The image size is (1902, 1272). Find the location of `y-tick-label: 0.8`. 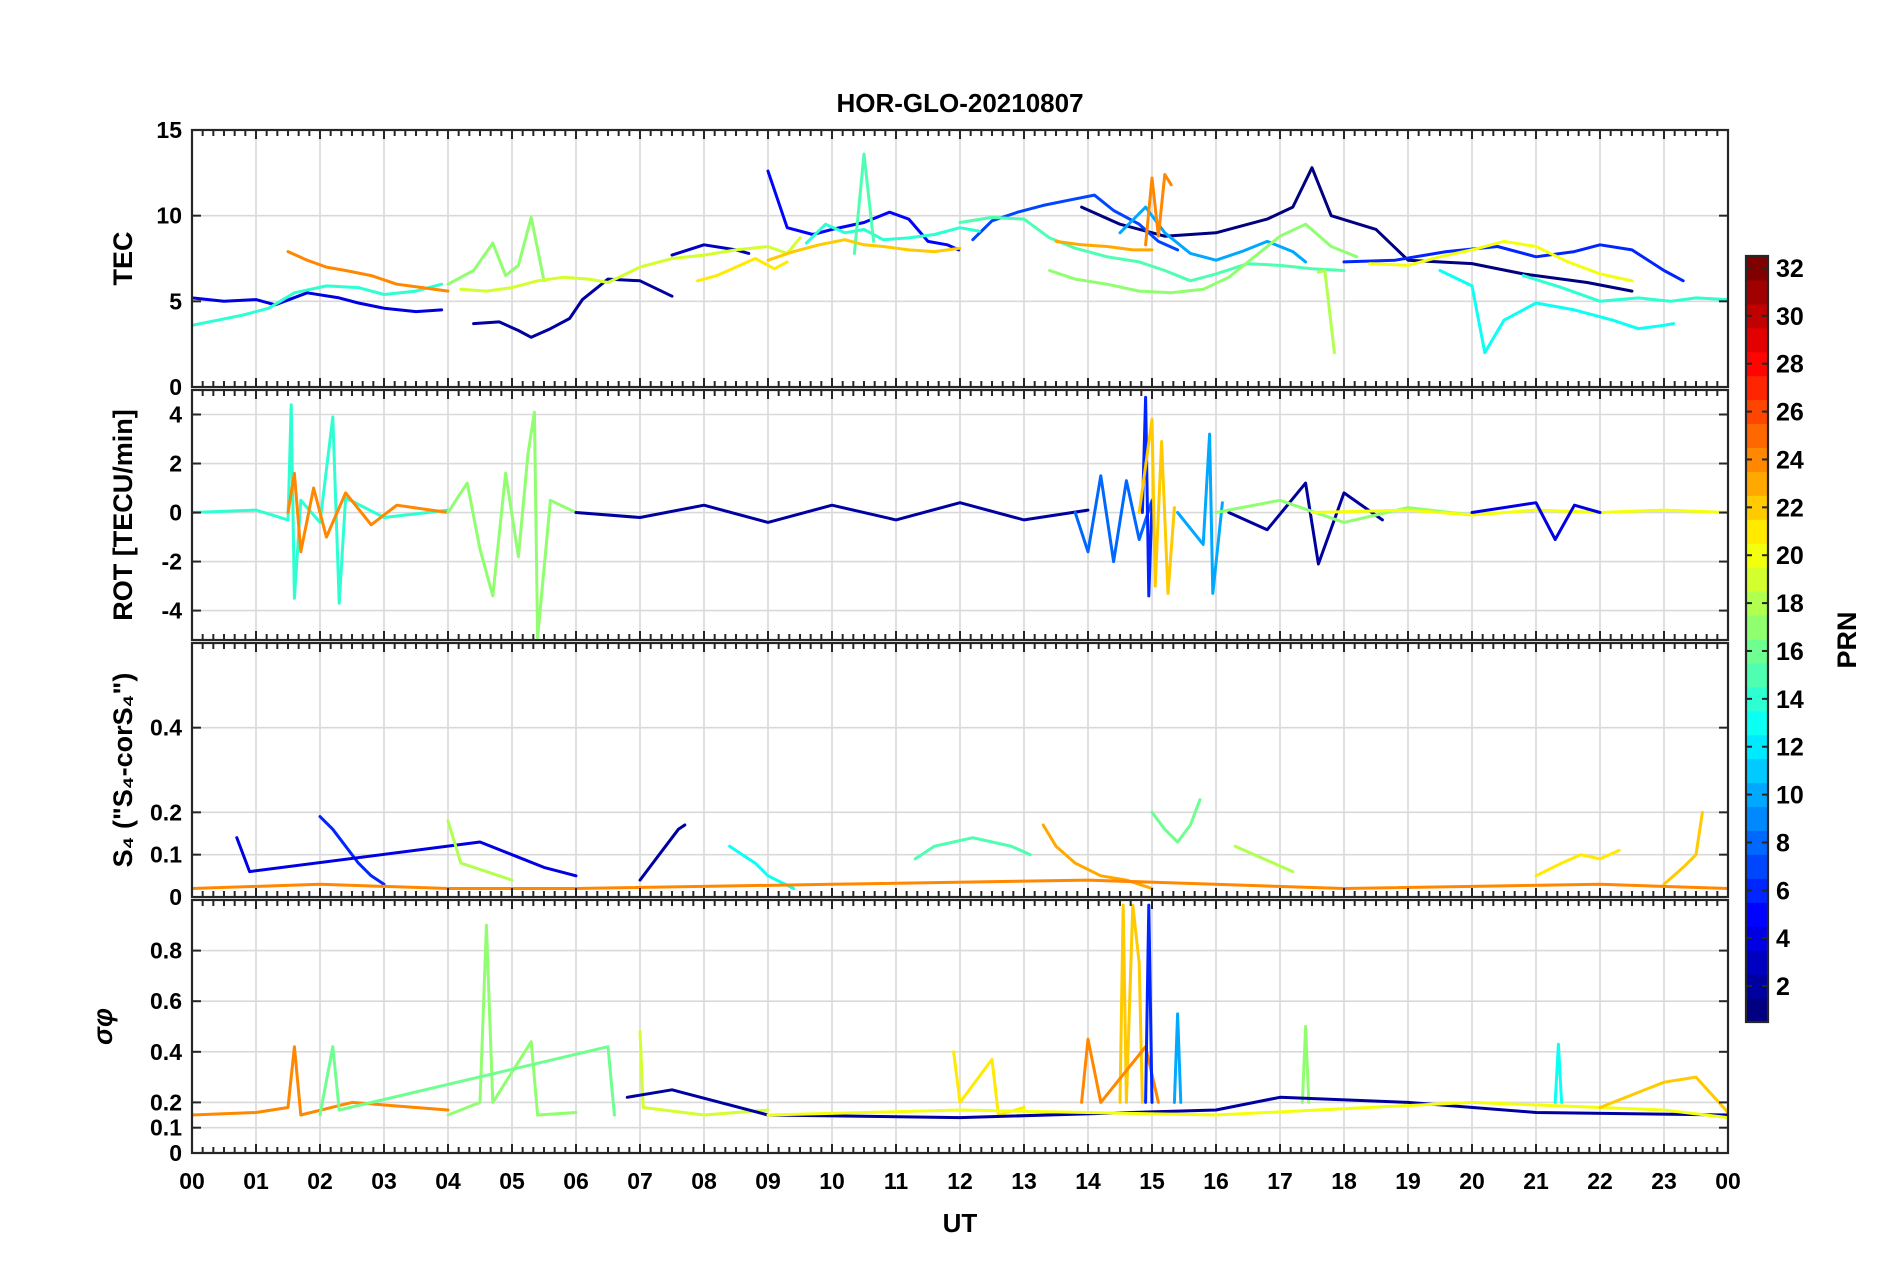

y-tick-label: 0.8 is located at coordinates (166, 951).